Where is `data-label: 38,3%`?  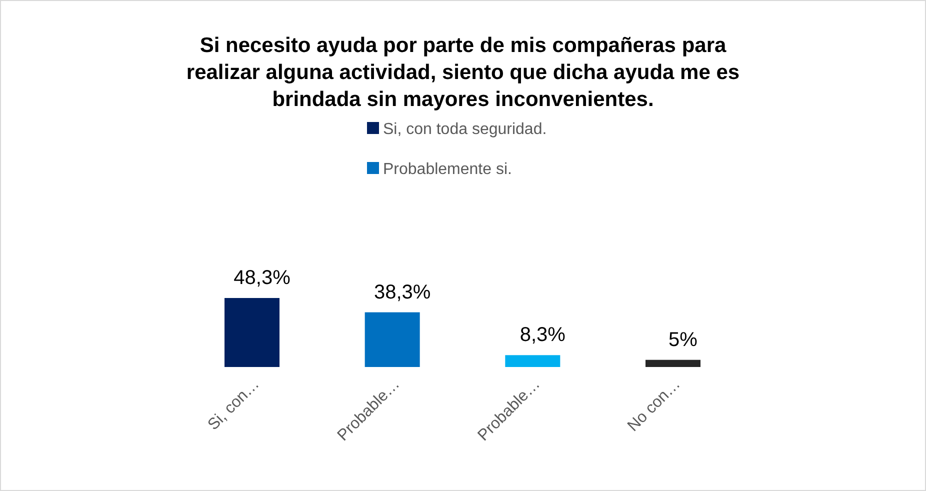
data-label: 38,3% is located at coordinates (402, 292).